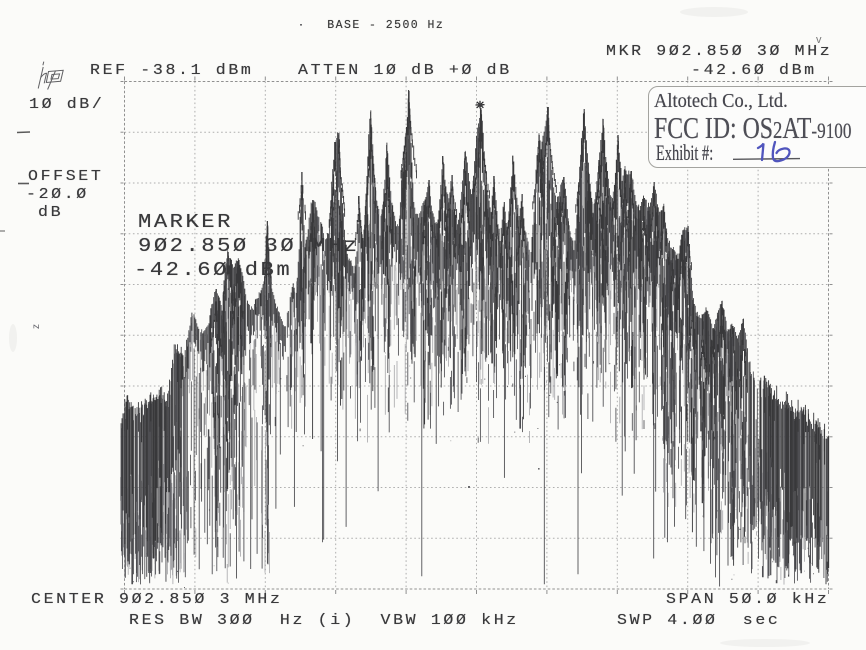 This screenshot has height=650, width=866. I want to click on svg-text: v, so click(819, 40).